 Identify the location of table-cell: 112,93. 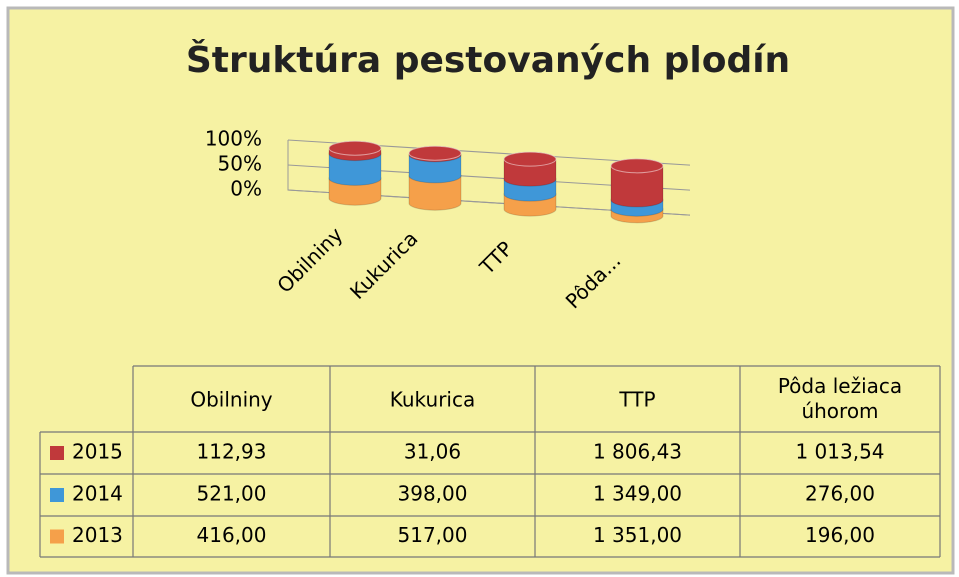
(232, 452).